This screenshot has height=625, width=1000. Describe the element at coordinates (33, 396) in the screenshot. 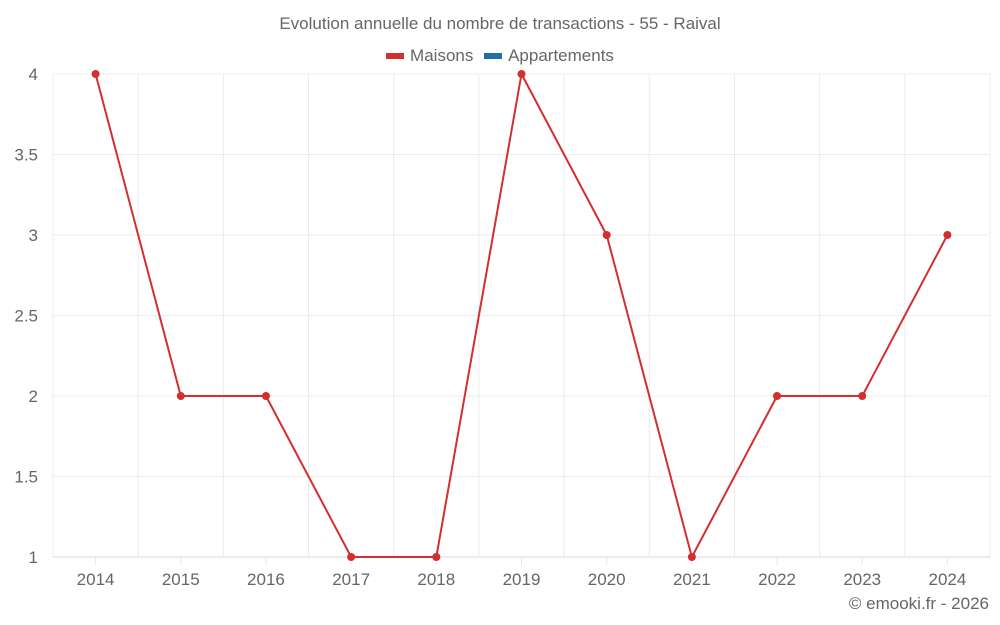

I see `y-tick-label: 2` at that location.